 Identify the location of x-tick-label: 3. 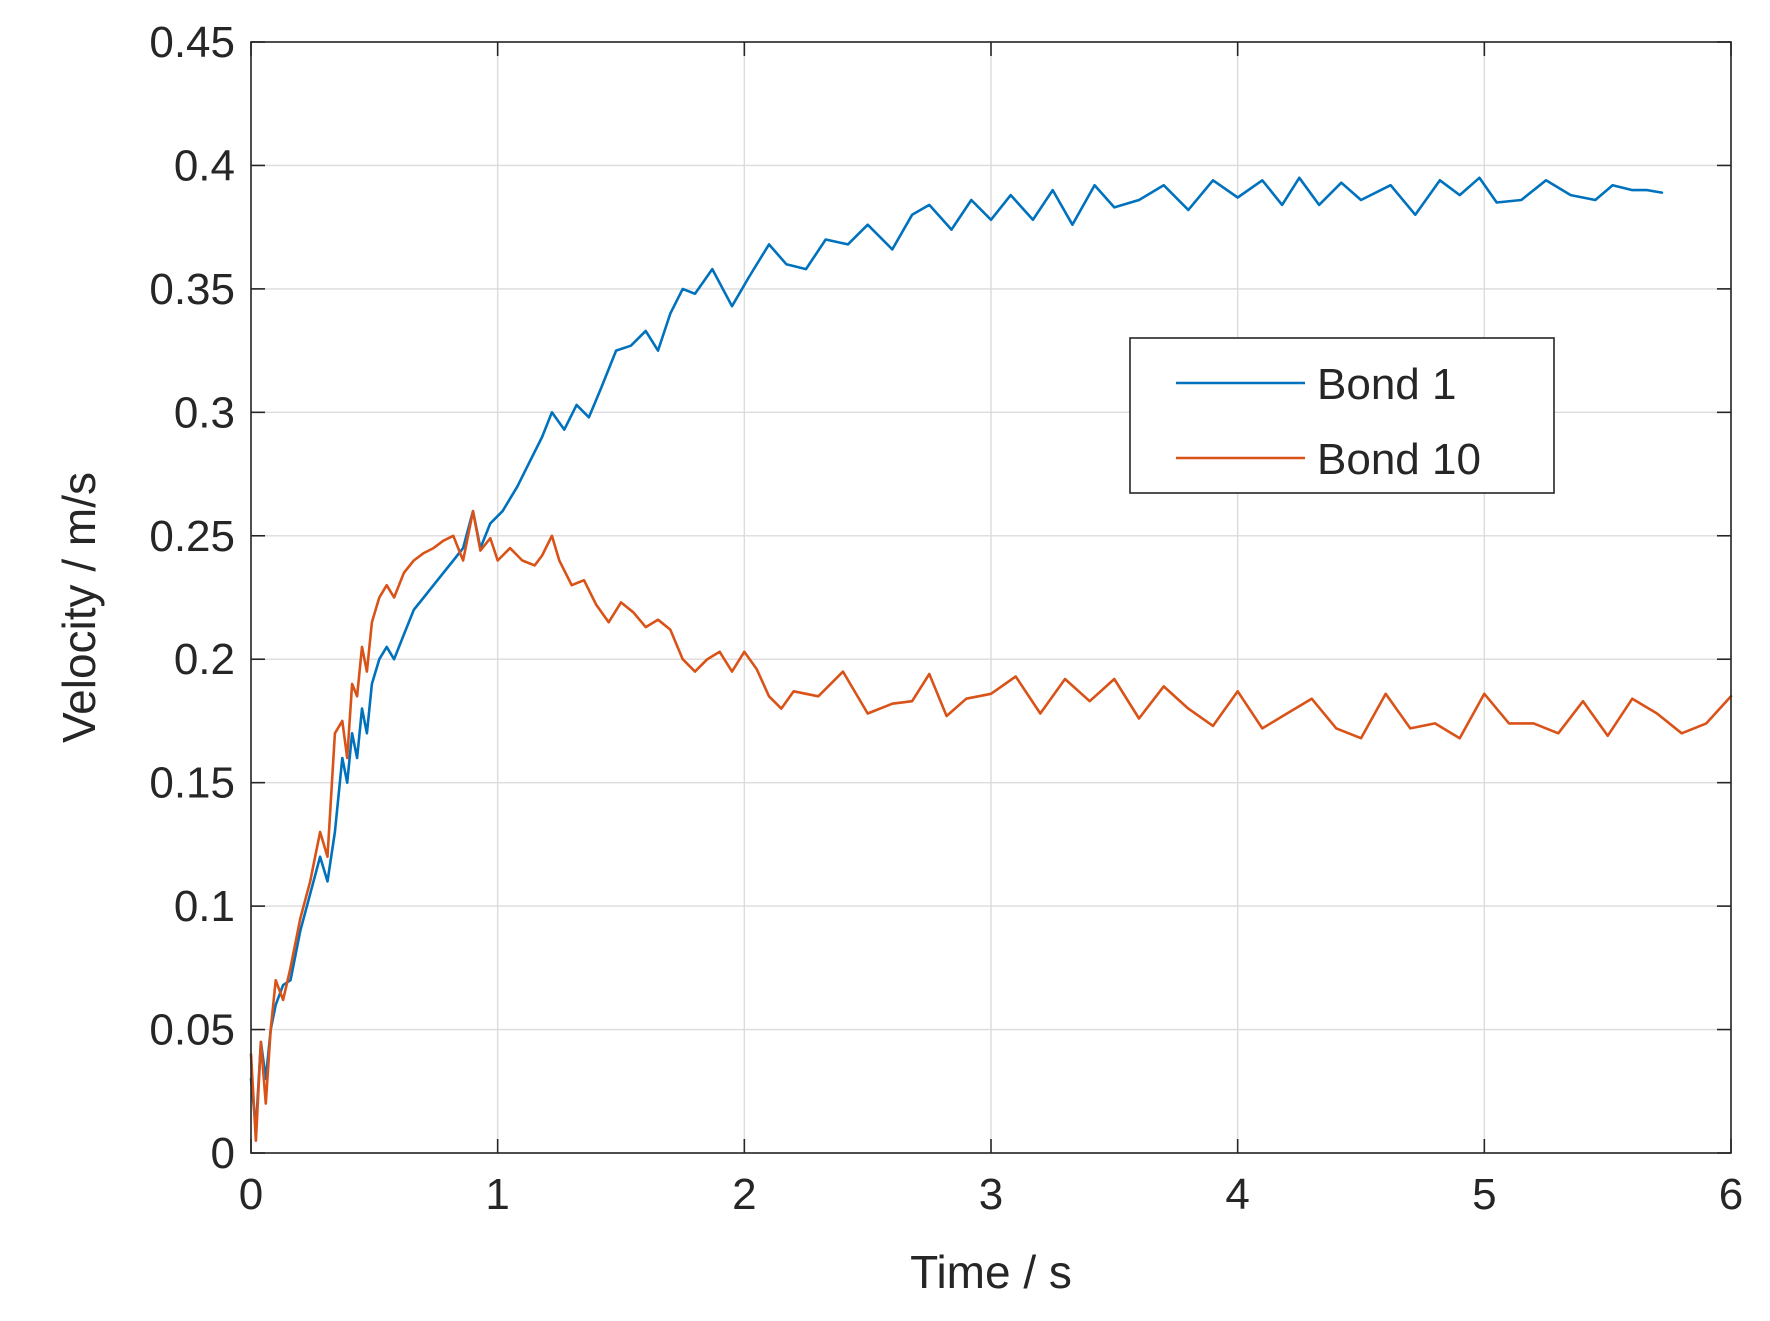
(991, 1194).